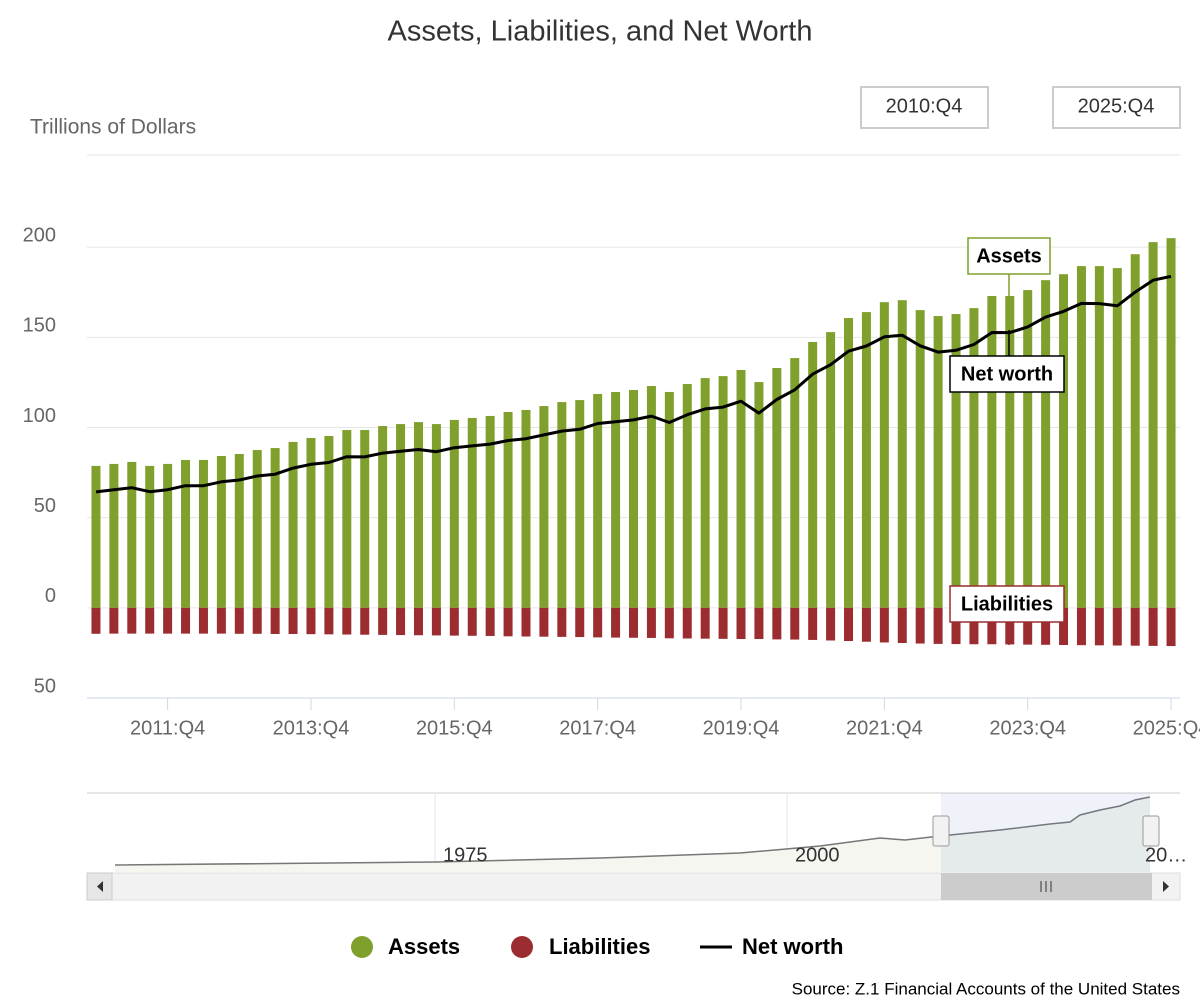 The image size is (1200, 1000). I want to click on range-to: 2025:Q4, so click(1116, 106).